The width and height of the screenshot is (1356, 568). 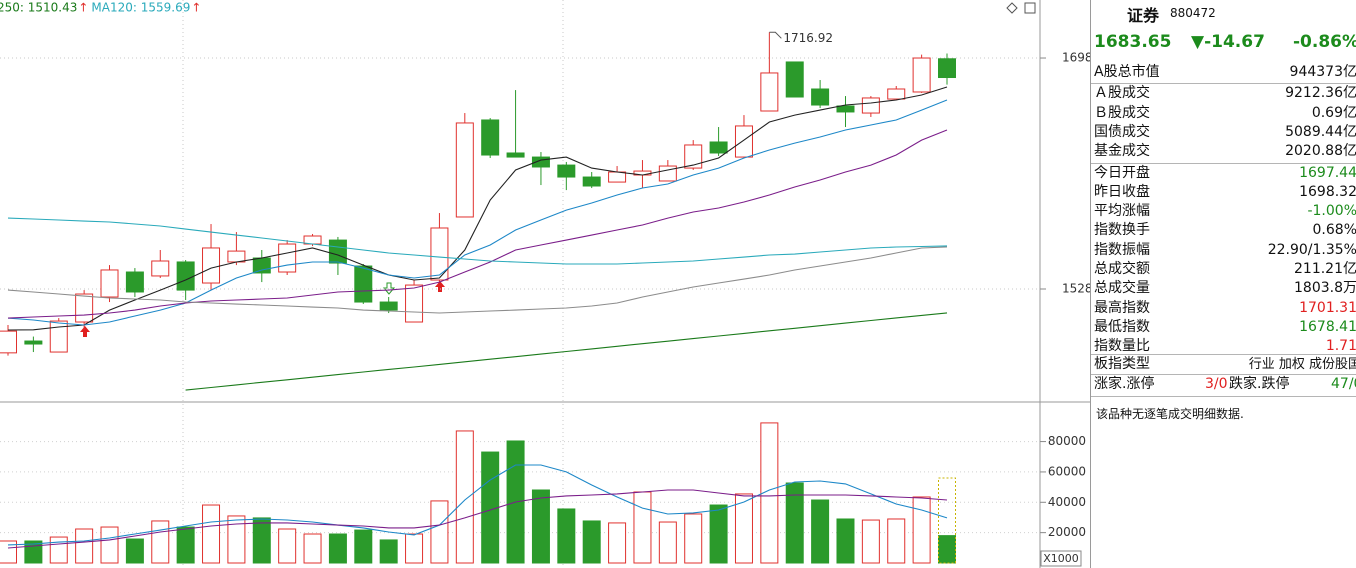 I want to click on row-label: 指数换手, so click(x=1122, y=230).